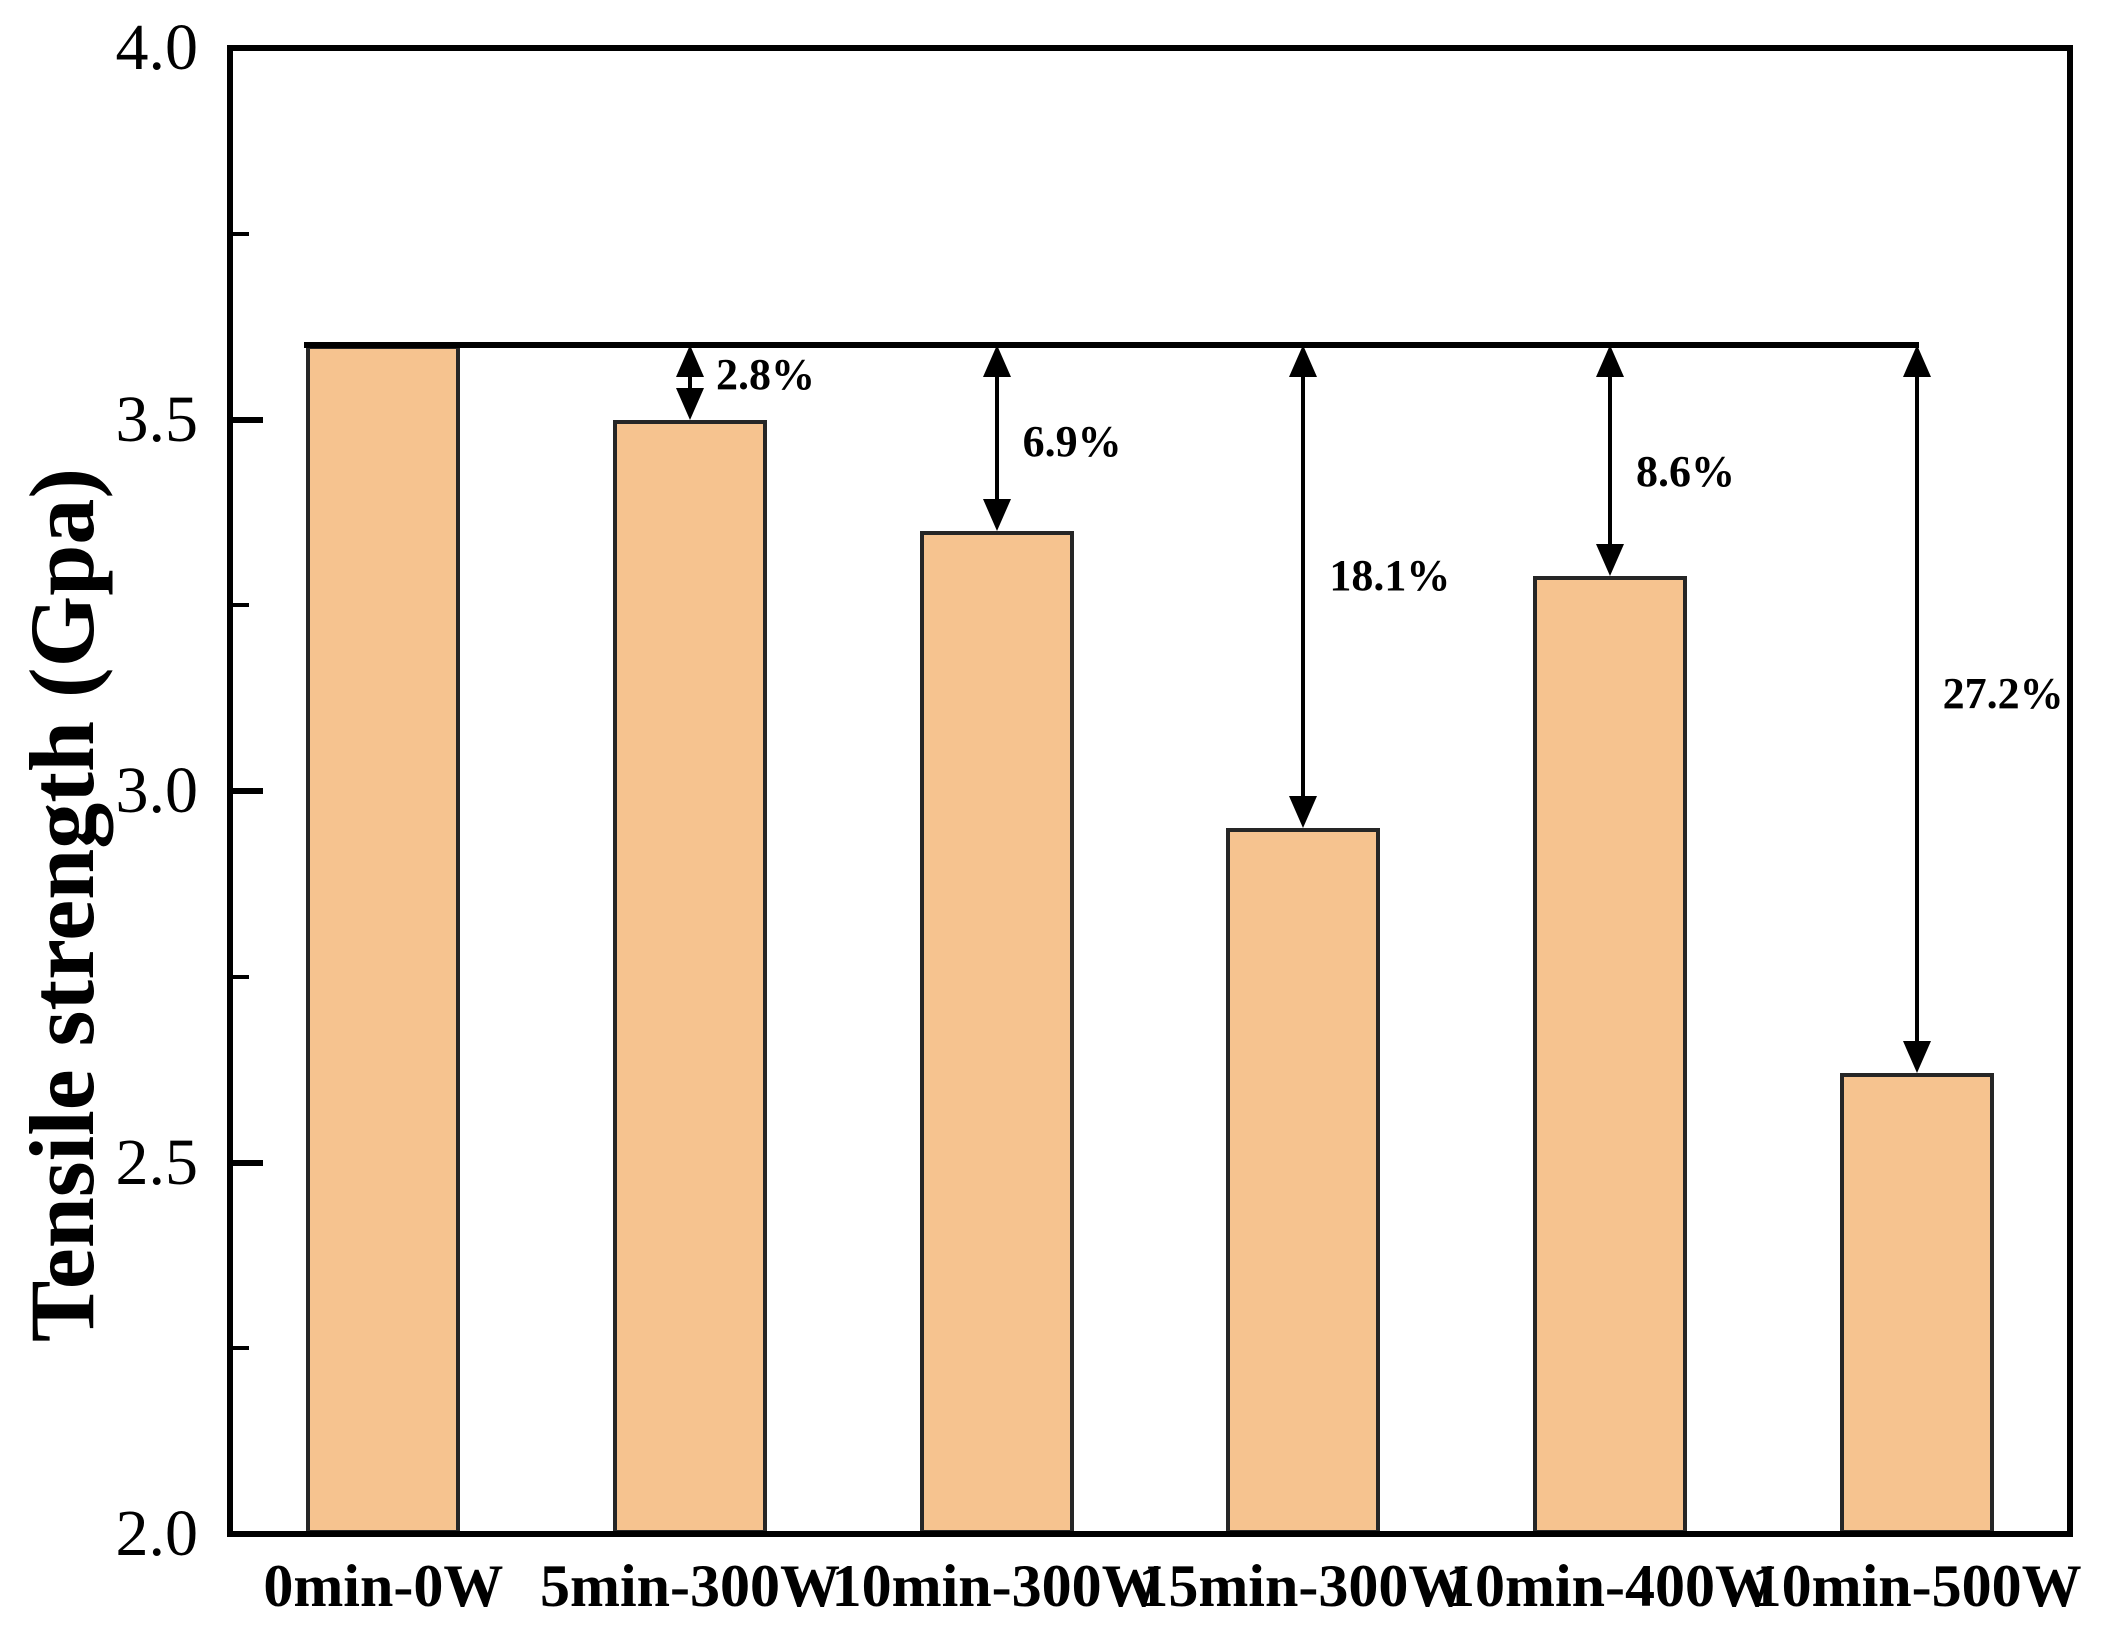 The width and height of the screenshot is (2102, 1640). I want to click on annotation-arrowhead-down-2.8%, so click(690, 403).